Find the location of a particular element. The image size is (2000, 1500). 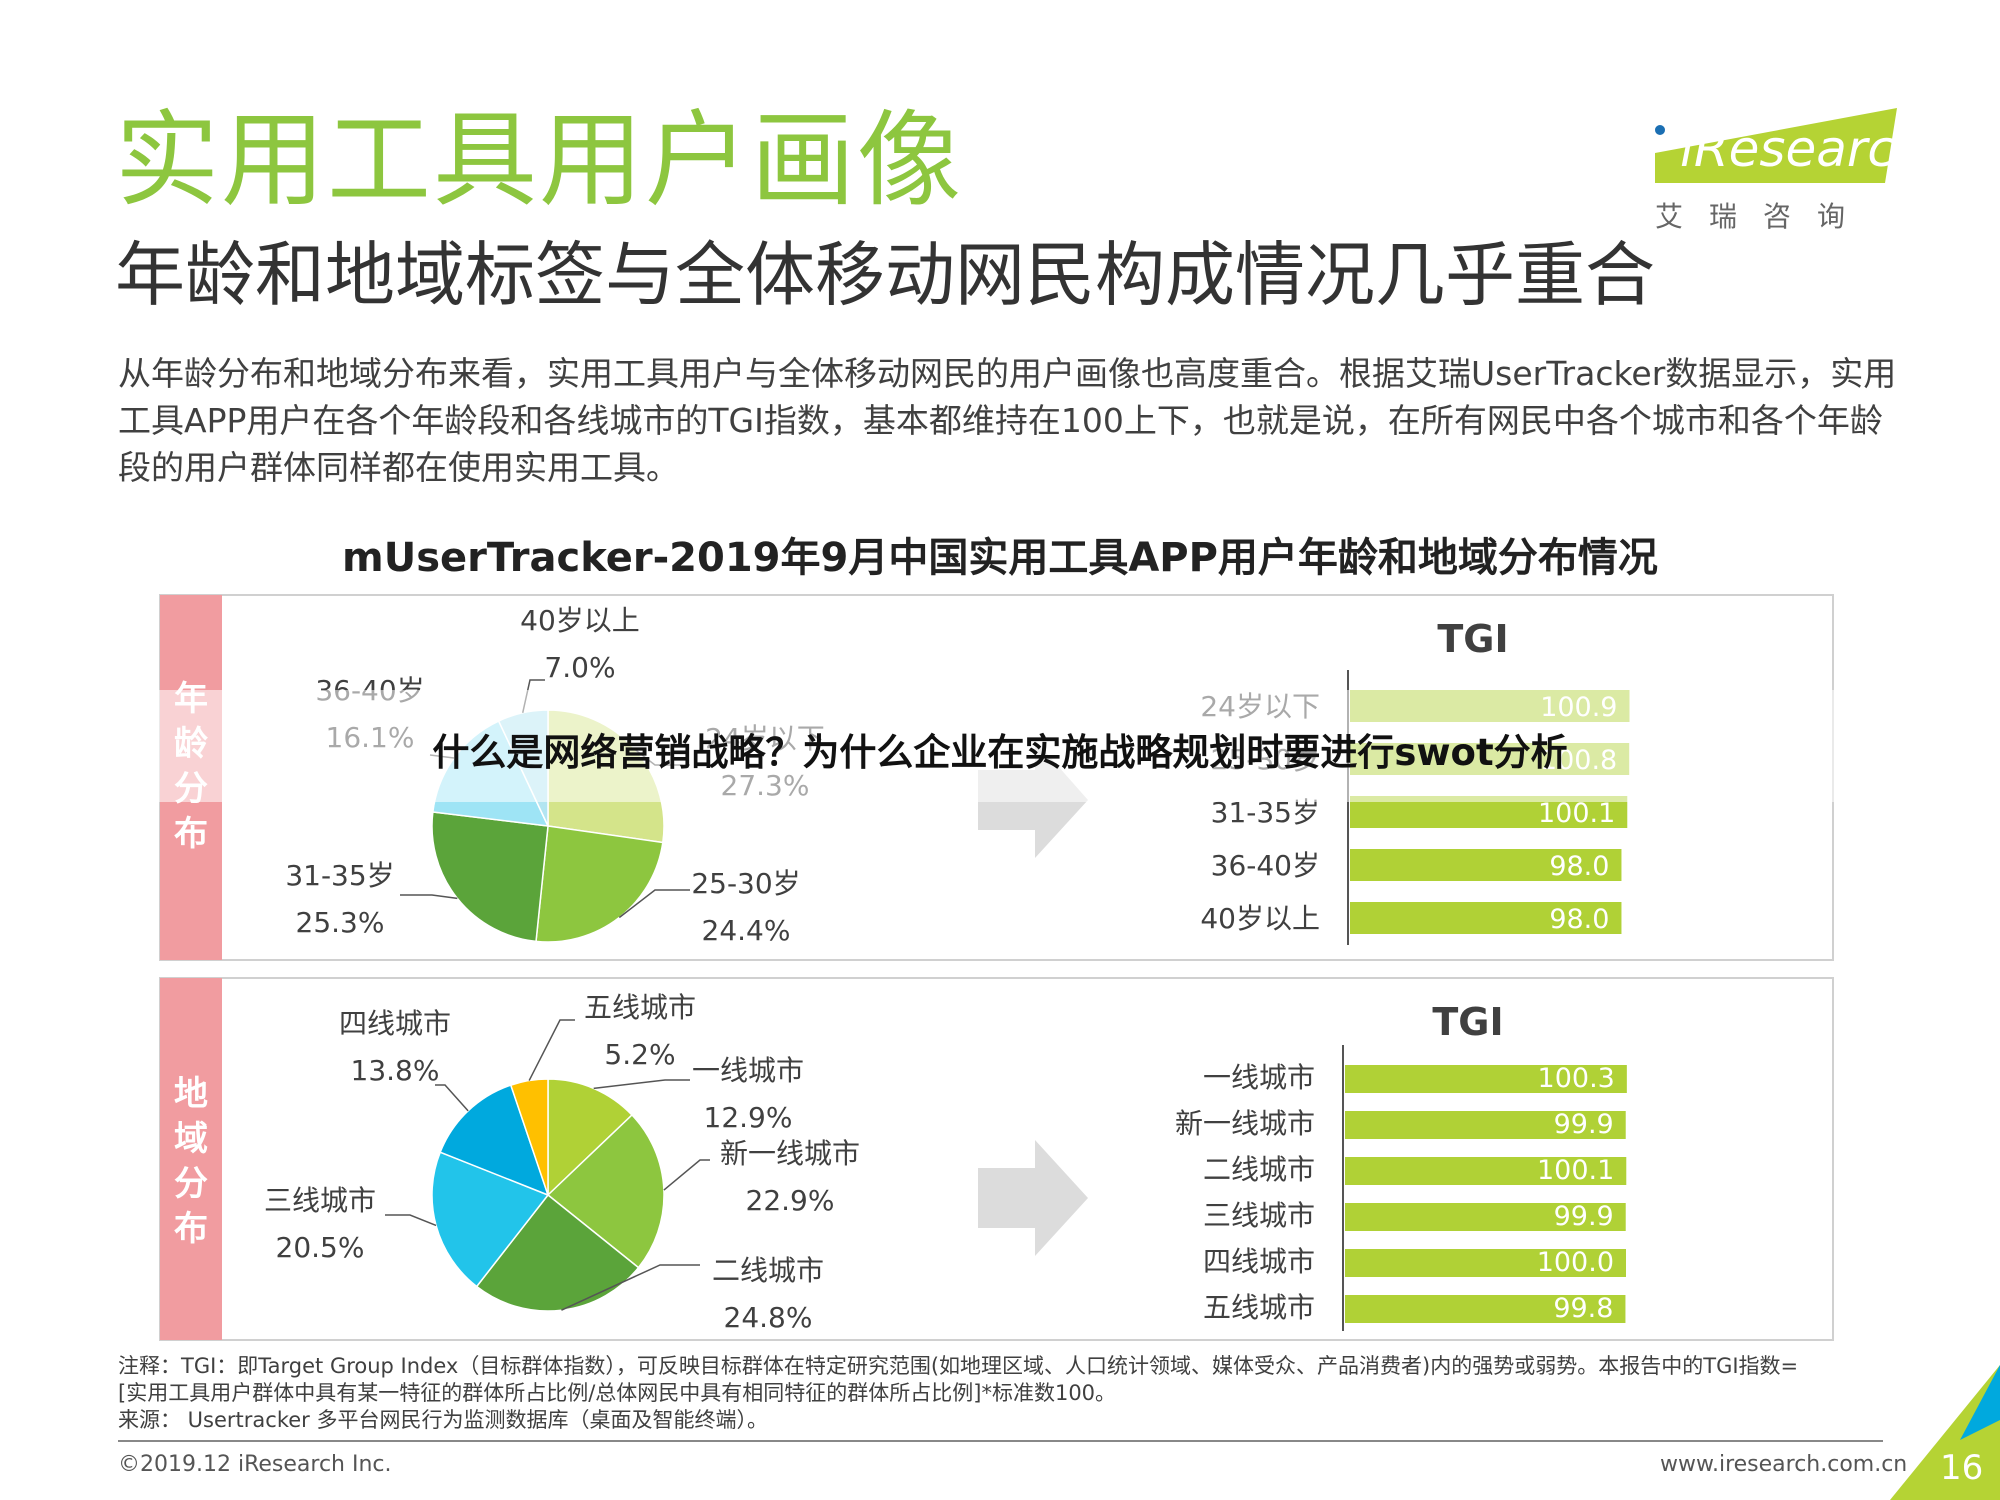

pie-value-label: 22.9% is located at coordinates (790, 1200).